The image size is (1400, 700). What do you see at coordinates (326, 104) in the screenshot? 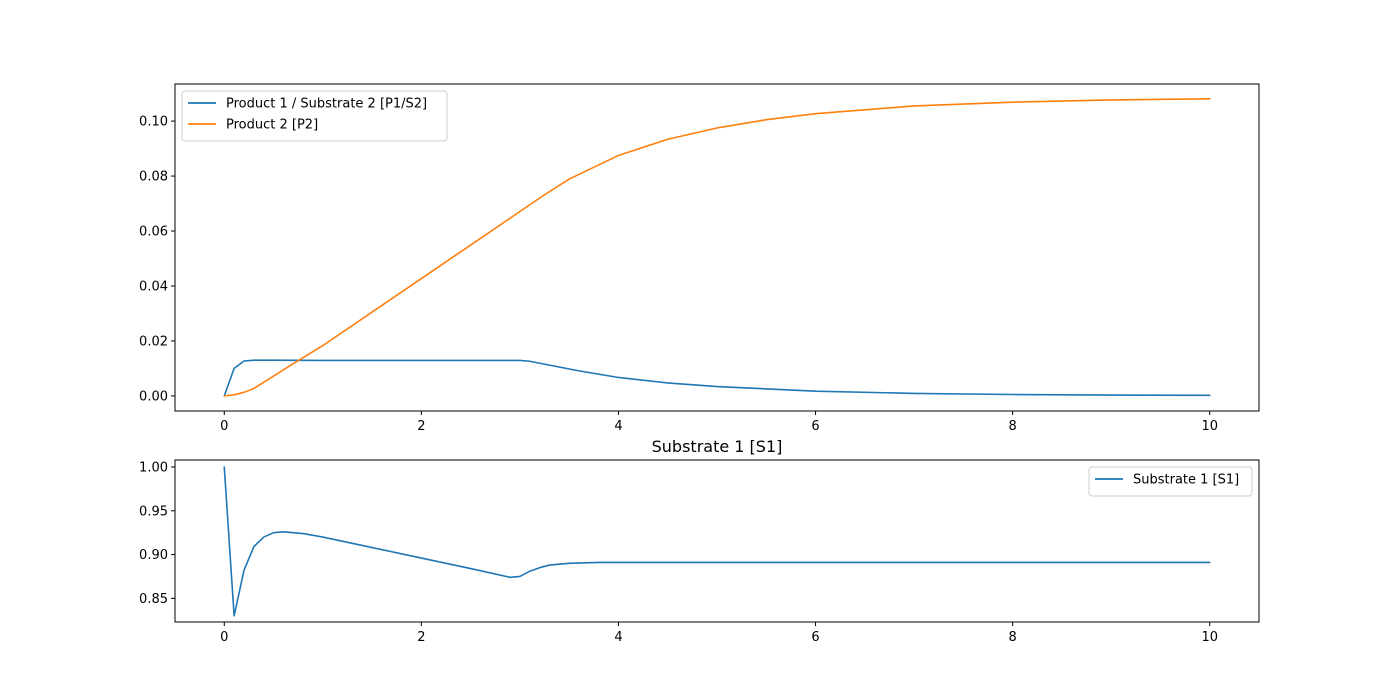
I see `legend-label: Product 1 / Substrate 2 [P1/S2]` at bounding box center [326, 104].